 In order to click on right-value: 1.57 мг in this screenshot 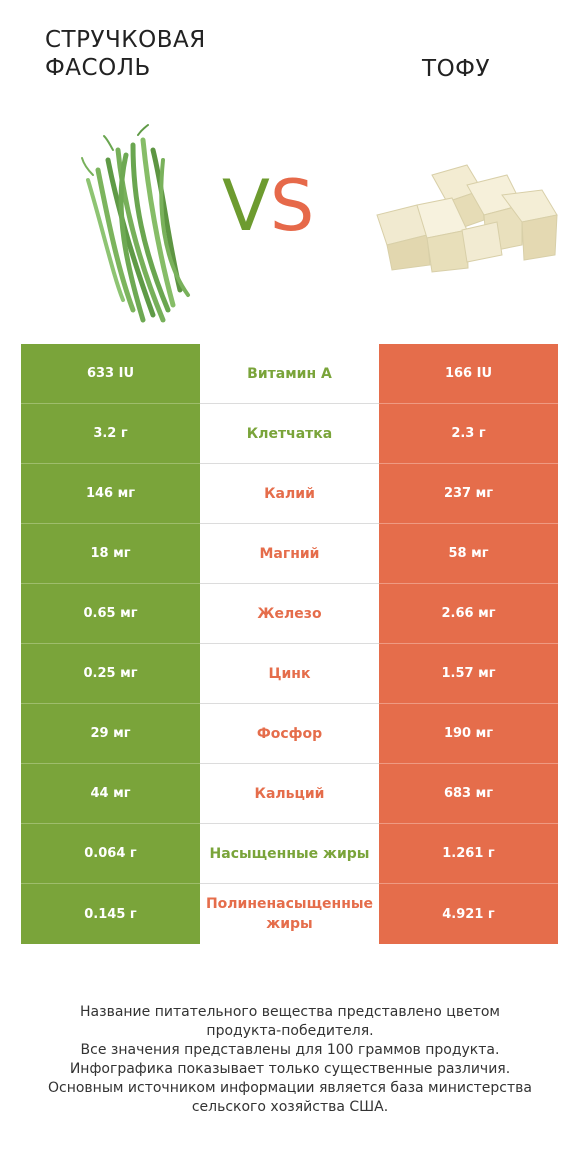, I will do `click(468, 674)`.